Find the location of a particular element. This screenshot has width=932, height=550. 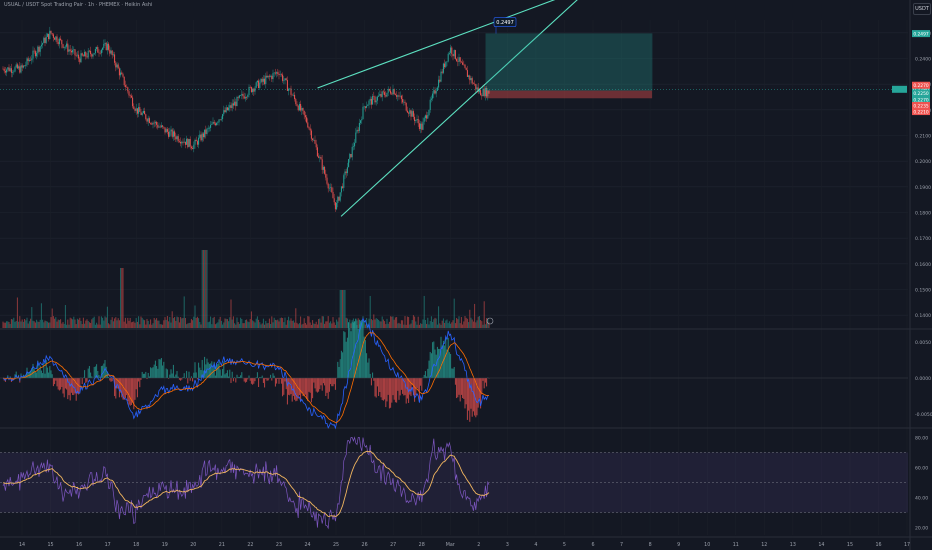

time-tick-label: 14 is located at coordinates (821, 545).